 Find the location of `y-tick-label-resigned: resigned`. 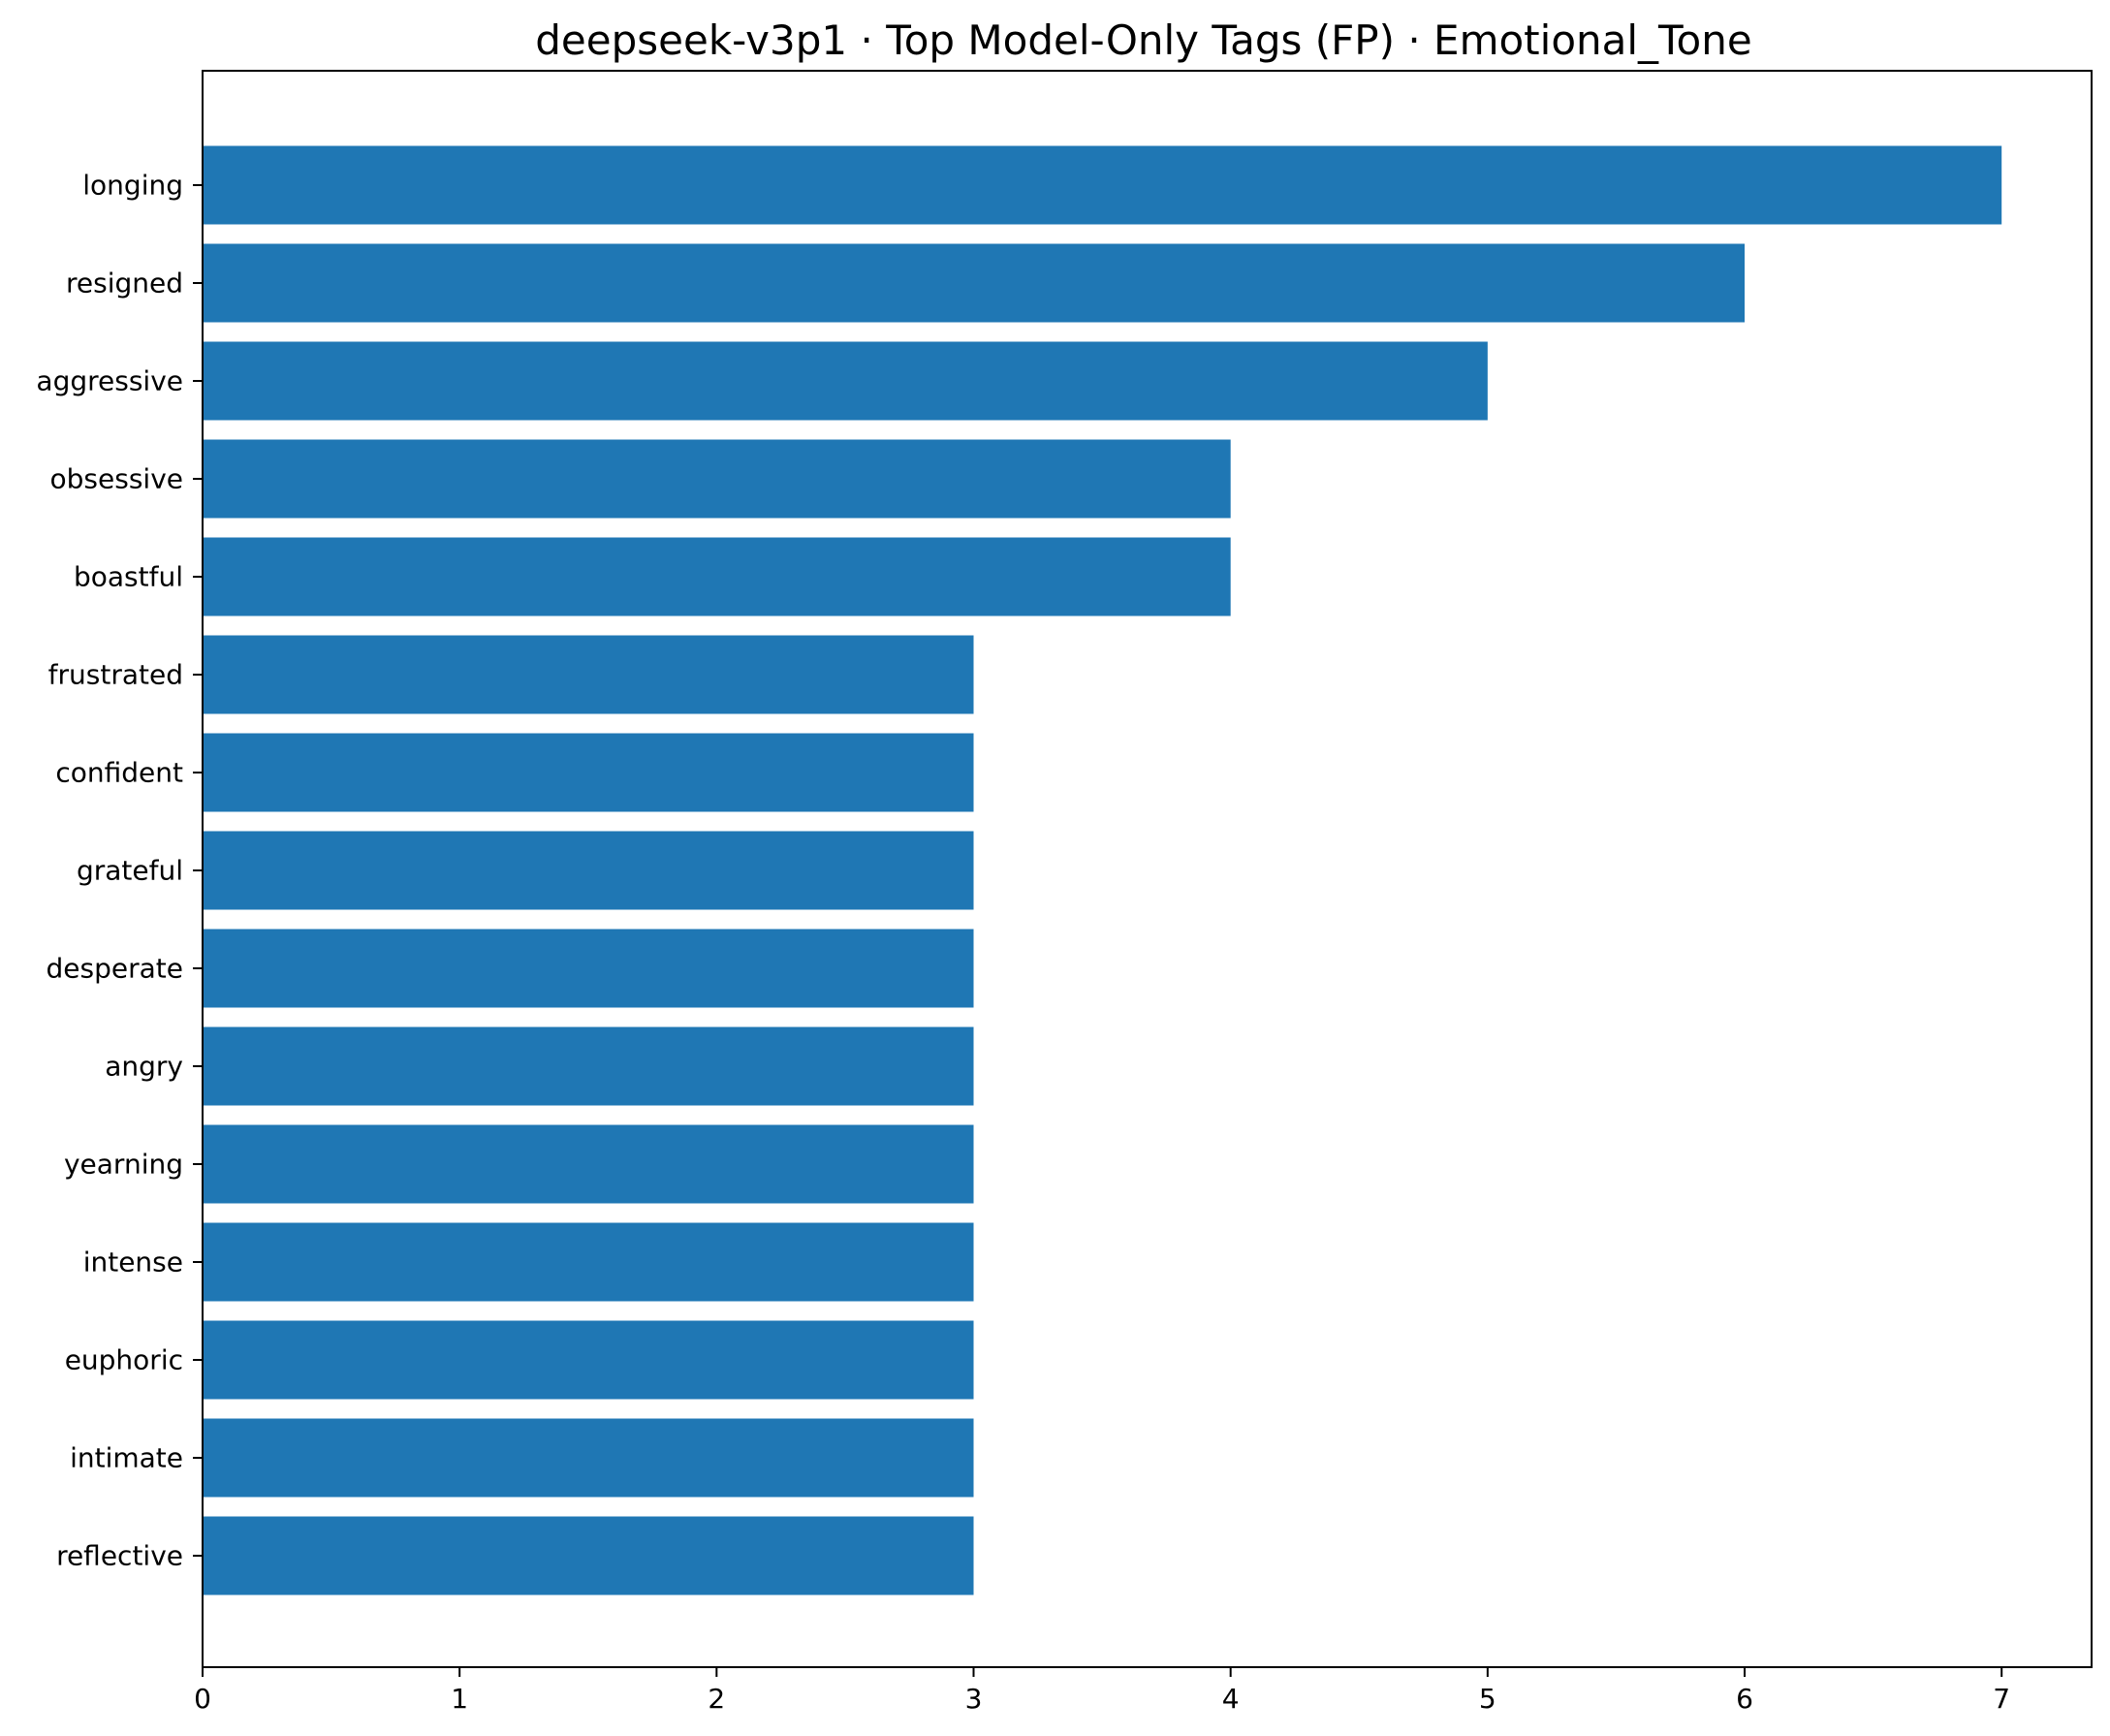

y-tick-label-resigned: resigned is located at coordinates (125, 284).